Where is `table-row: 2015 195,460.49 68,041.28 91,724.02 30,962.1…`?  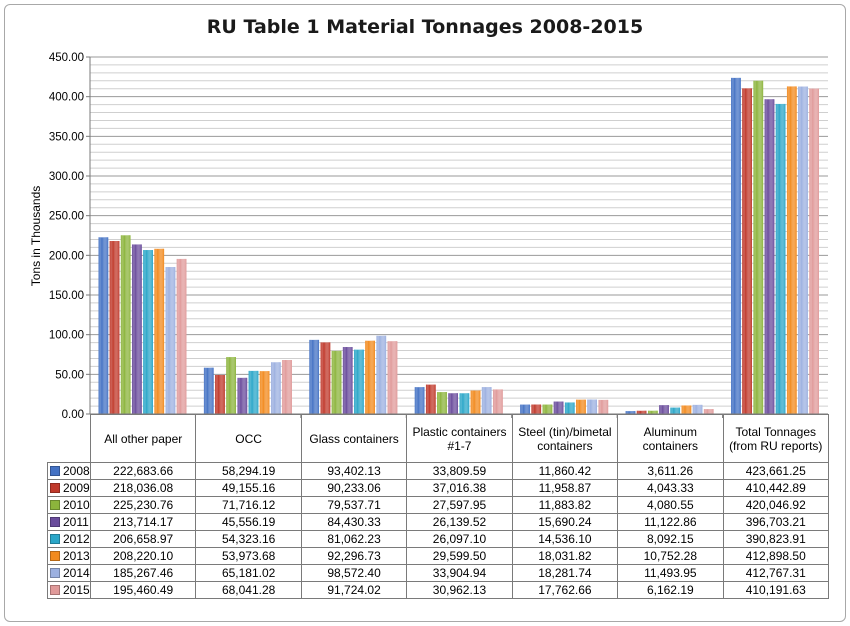 table-row: 2015 195,460.49 68,041.28 91,724.02 30,962.1… is located at coordinates (438, 590).